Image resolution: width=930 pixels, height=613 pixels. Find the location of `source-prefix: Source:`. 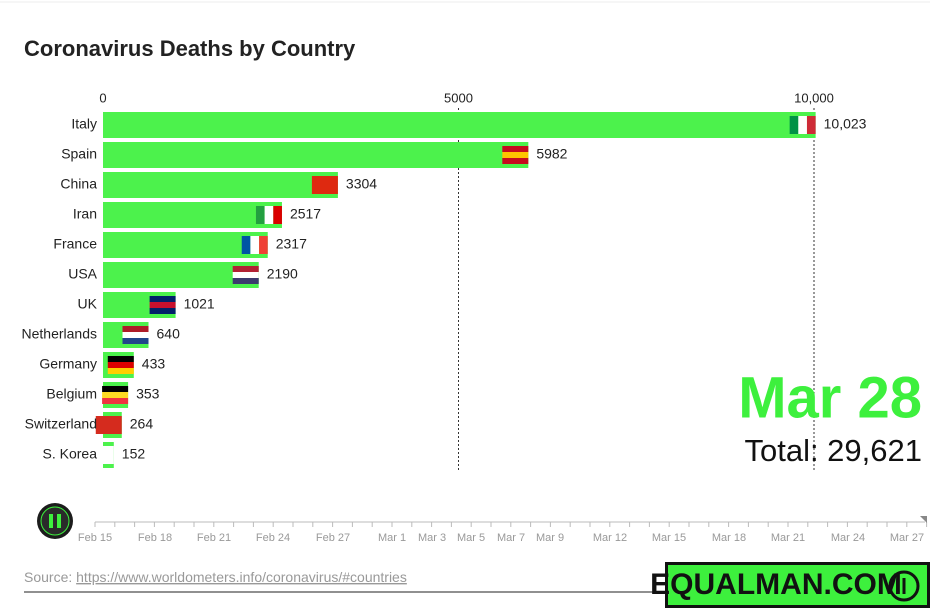

source-prefix: Source: is located at coordinates (50, 577).